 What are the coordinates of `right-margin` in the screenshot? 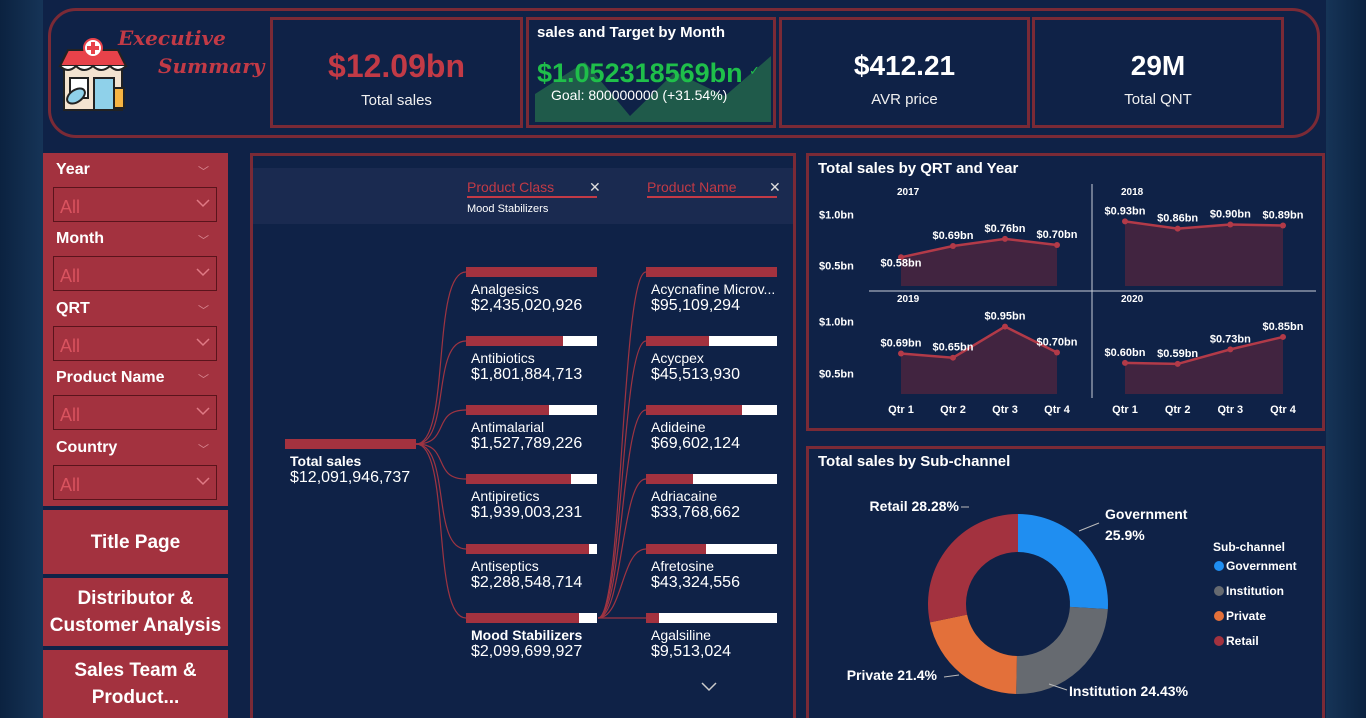 It's located at (1346, 359).